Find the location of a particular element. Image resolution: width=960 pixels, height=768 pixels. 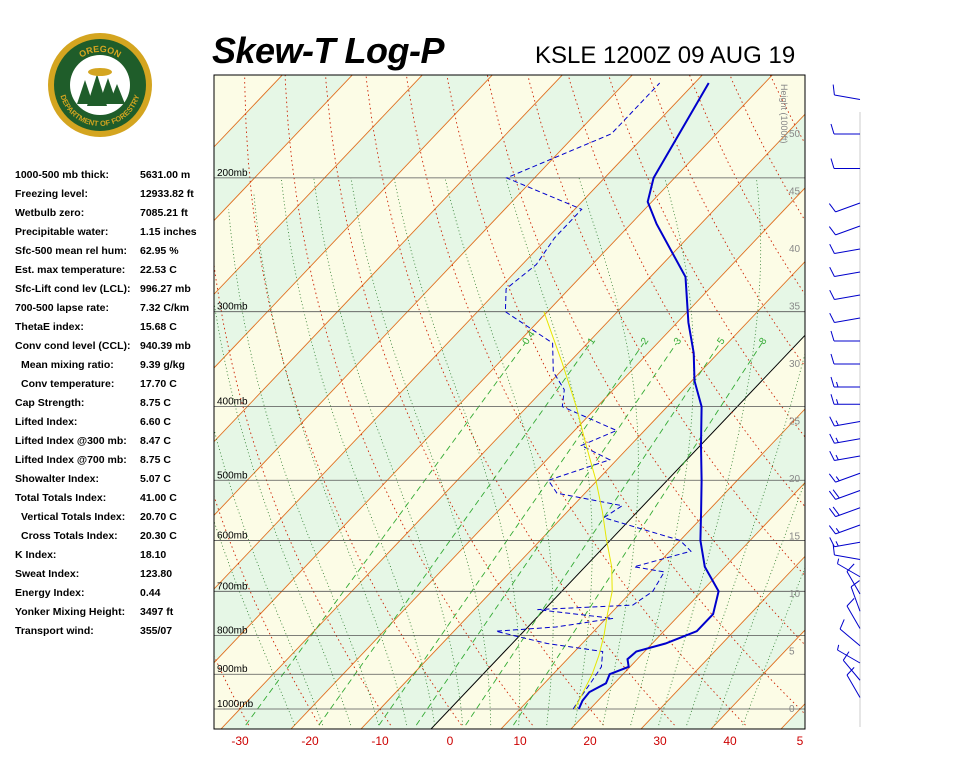

index-row: K Index: 18.10 is located at coordinates (120, 558).